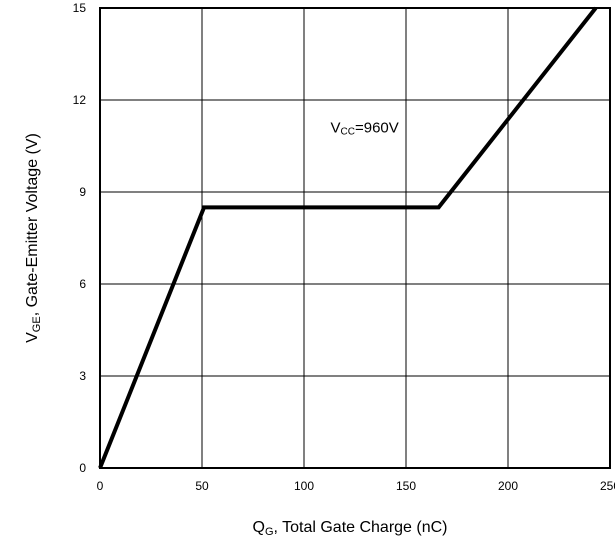 The width and height of the screenshot is (615, 540). Describe the element at coordinates (304, 486) in the screenshot. I see `x-tick-label: 100` at that location.